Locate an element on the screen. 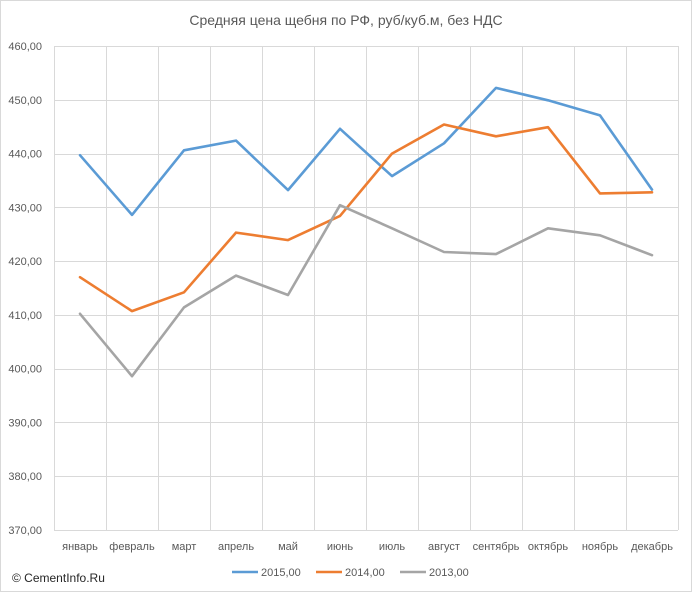 The image size is (692, 592). y-tick-label: 380,00 is located at coordinates (25, 477).